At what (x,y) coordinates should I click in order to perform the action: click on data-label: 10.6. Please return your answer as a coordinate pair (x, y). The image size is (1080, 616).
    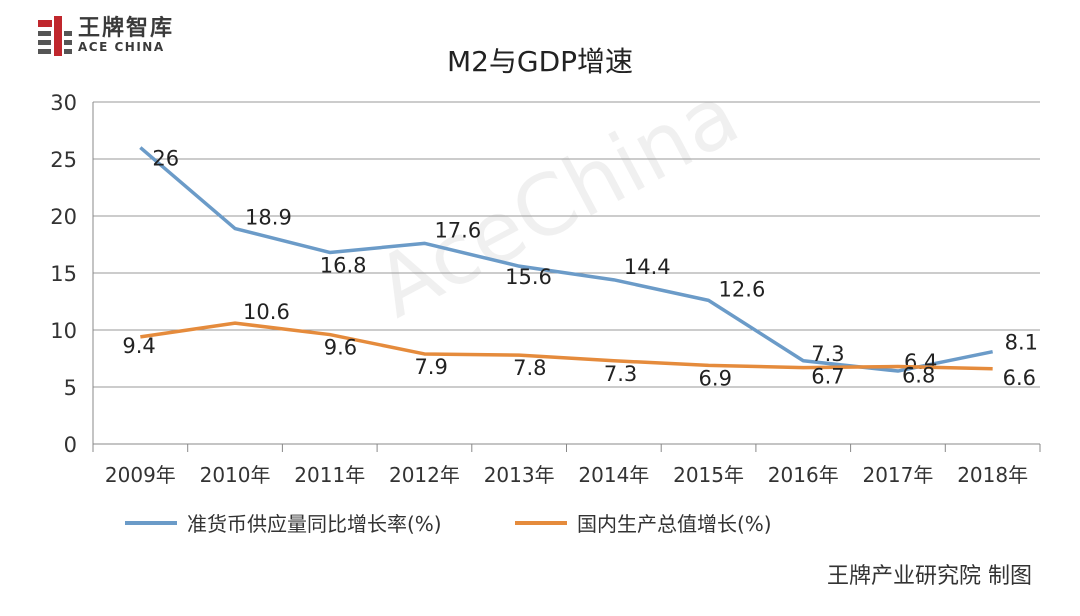
    Looking at the image, I should click on (266, 312).